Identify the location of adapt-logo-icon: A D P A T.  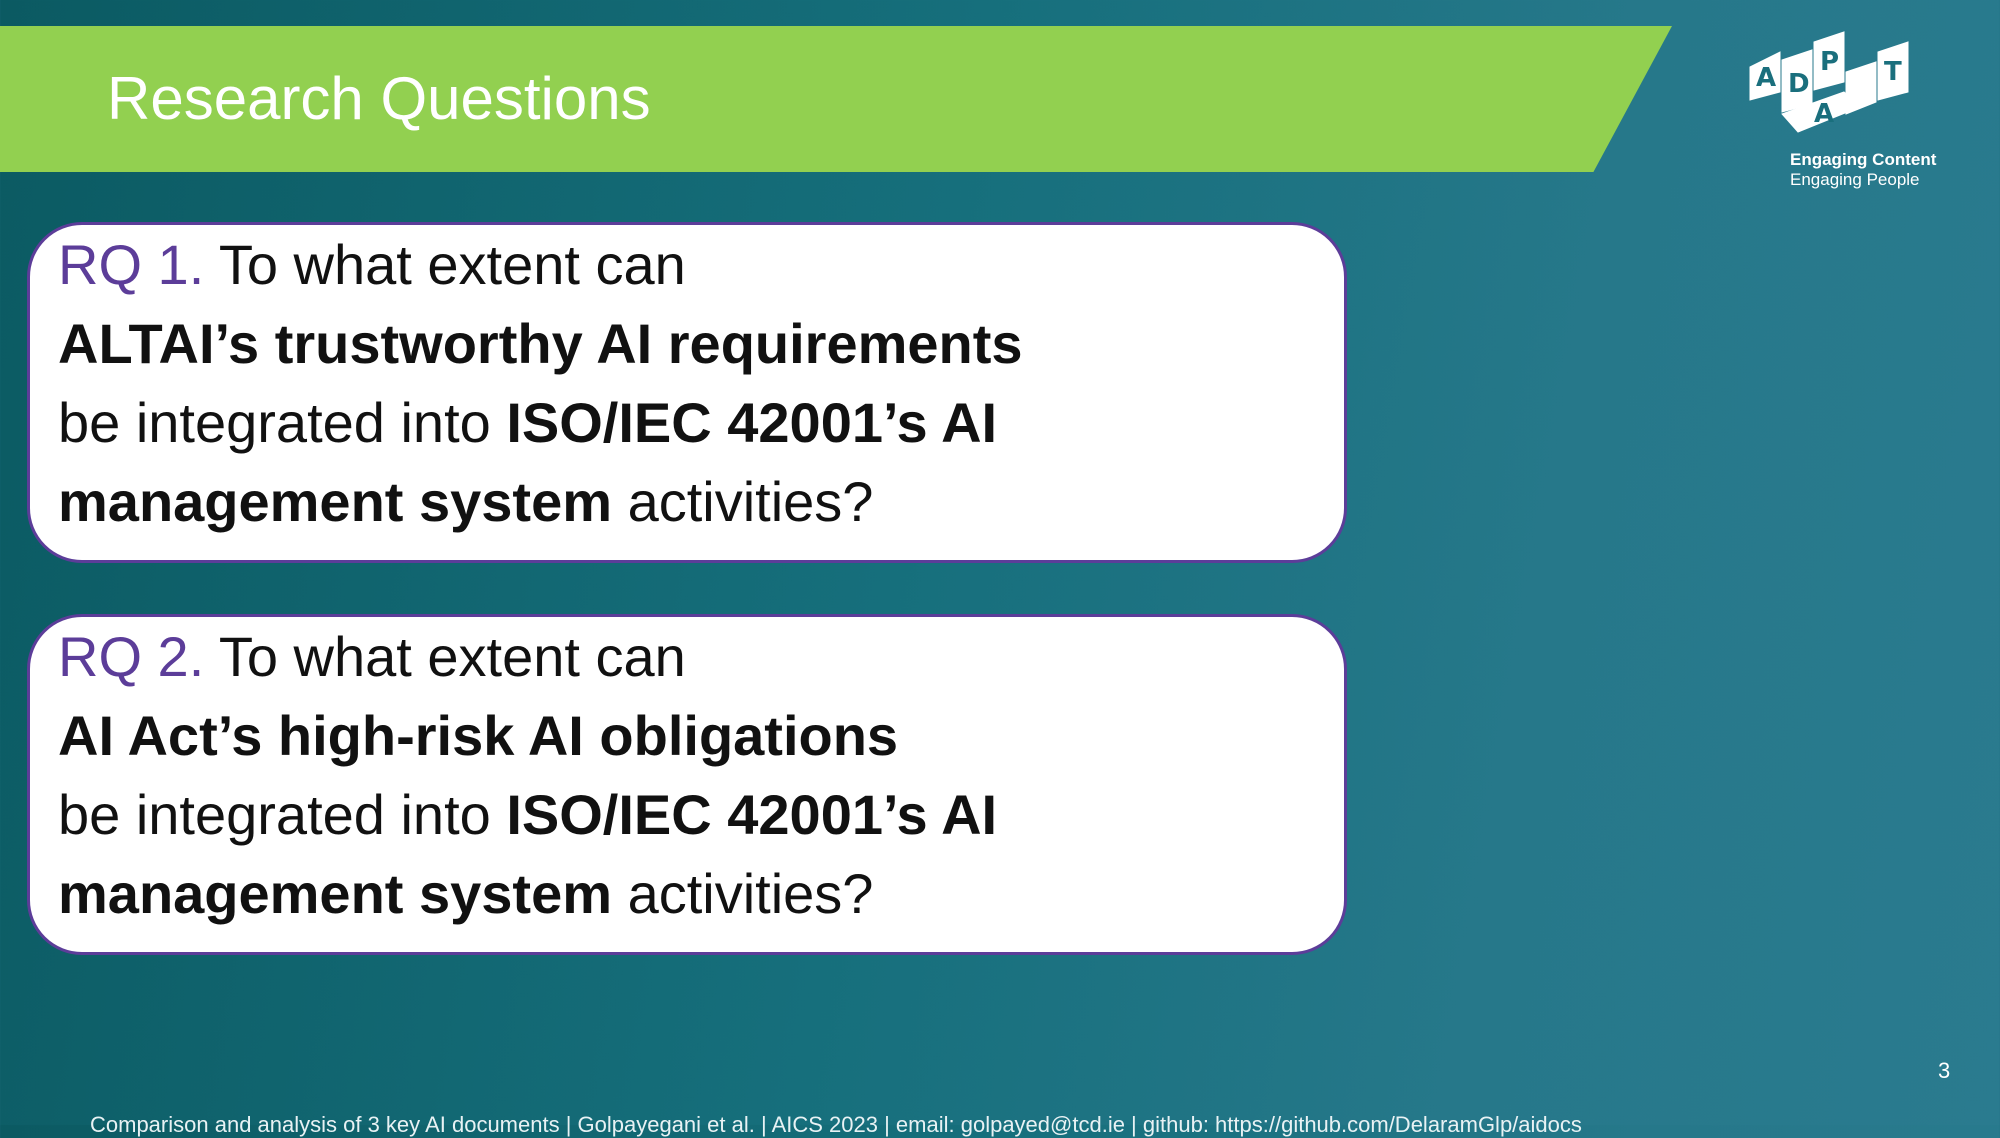
(1829, 82).